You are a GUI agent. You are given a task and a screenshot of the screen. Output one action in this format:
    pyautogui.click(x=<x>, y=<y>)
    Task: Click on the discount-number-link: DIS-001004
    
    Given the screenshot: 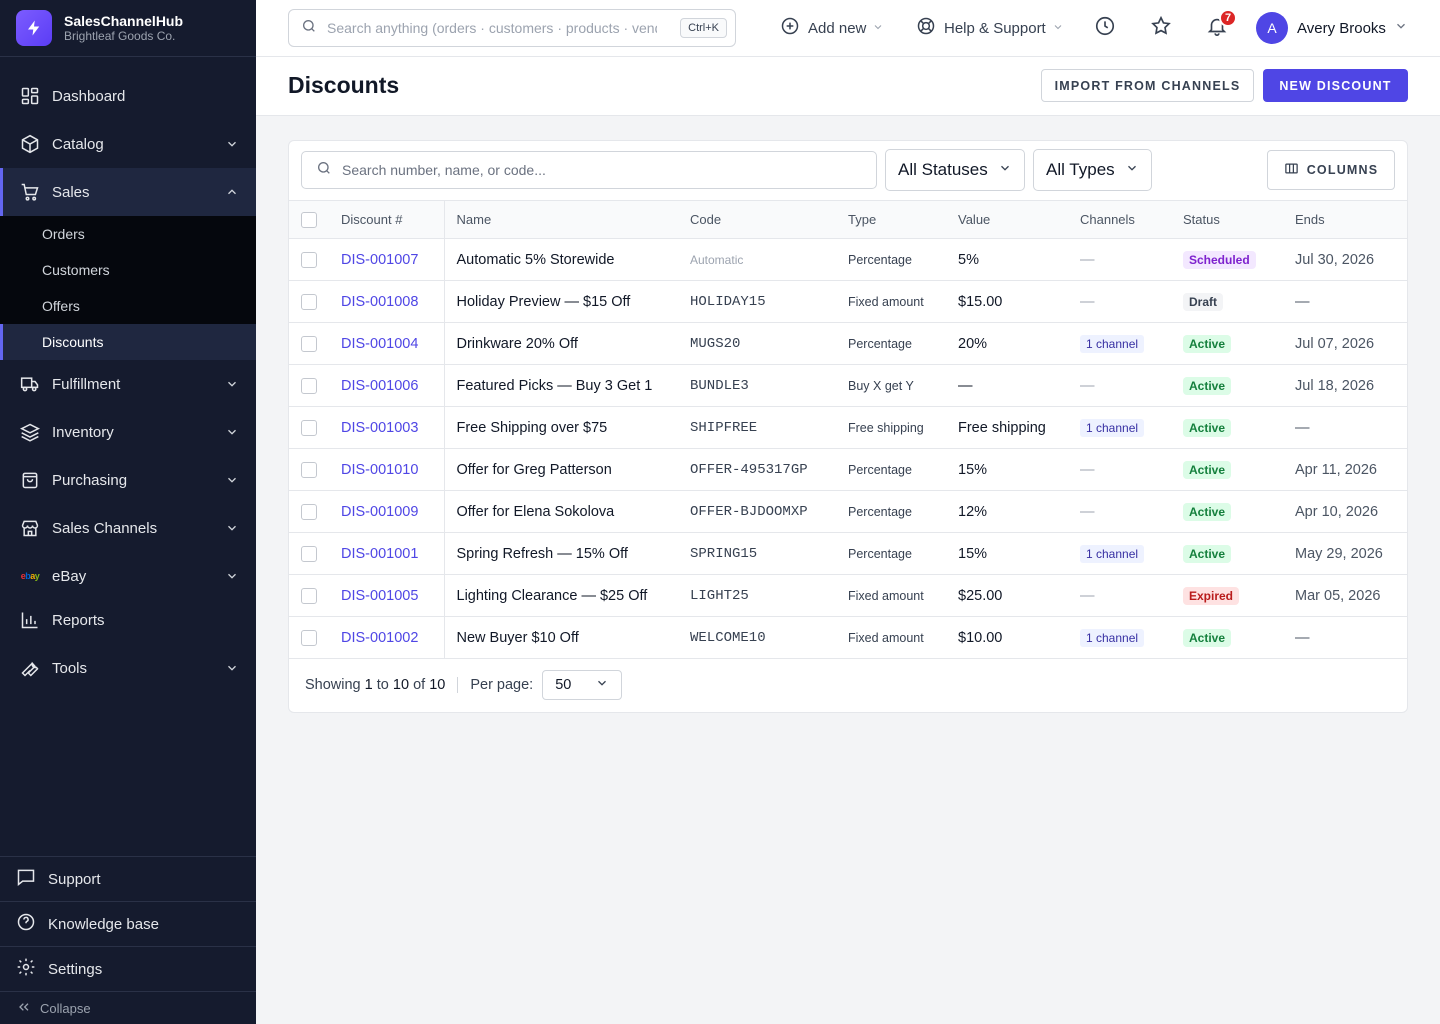 What is the action you would take?
    pyautogui.click(x=380, y=343)
    